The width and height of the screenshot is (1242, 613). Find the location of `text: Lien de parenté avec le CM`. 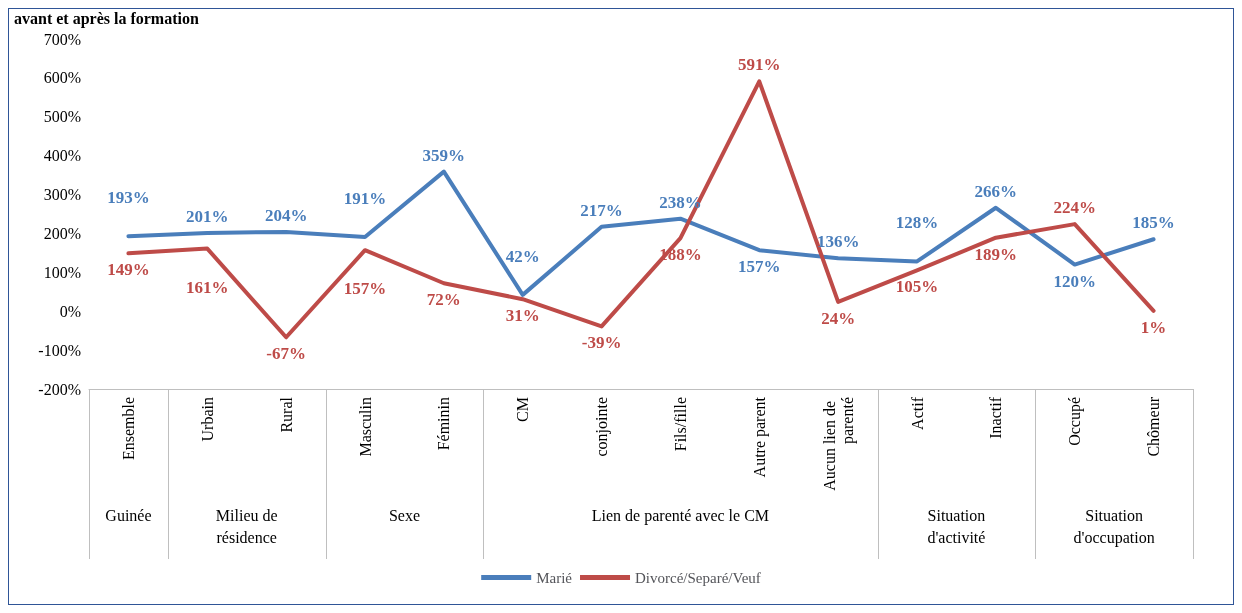

text: Lien de parenté avec le CM is located at coordinates (680, 515).